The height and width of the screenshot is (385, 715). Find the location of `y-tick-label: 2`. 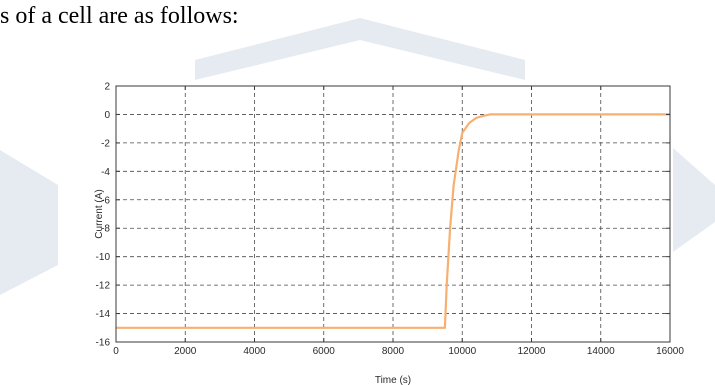

y-tick-label: 2 is located at coordinates (107, 87).